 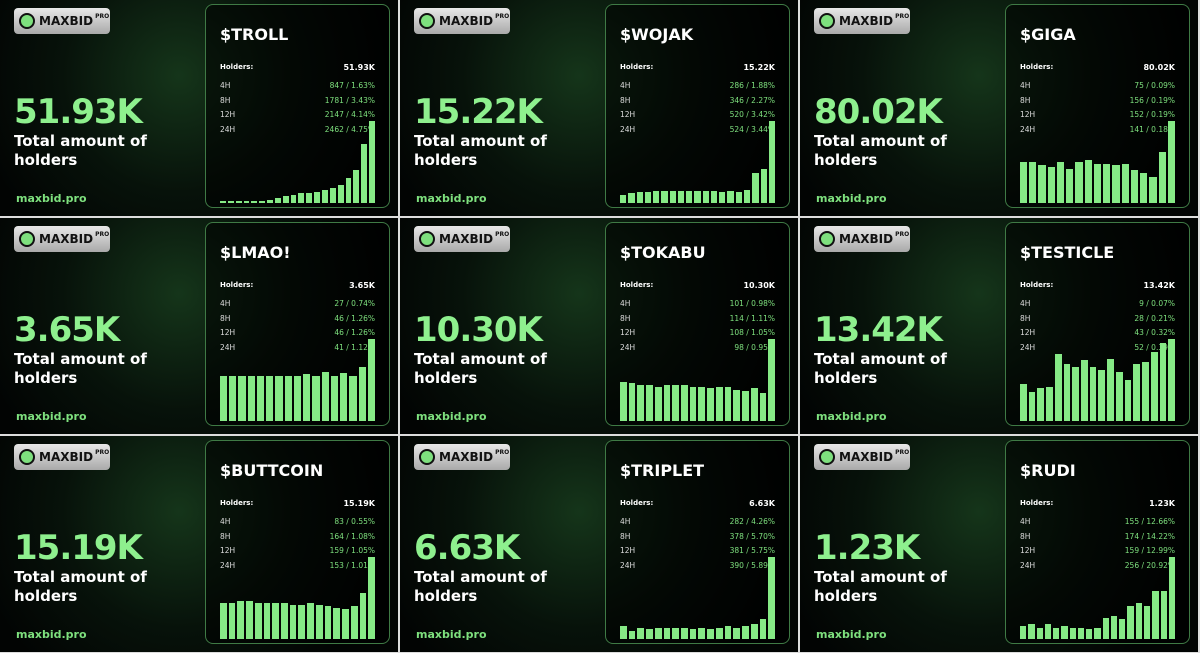 What do you see at coordinates (1154, 85) in the screenshot?
I see `period-change: 75 / 0.09%` at bounding box center [1154, 85].